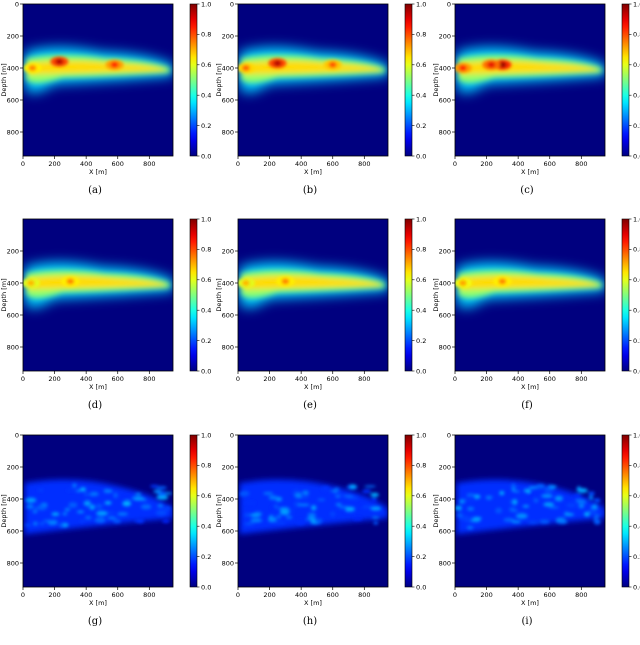  I want to click on subfigure-caption: (c), so click(527, 190).